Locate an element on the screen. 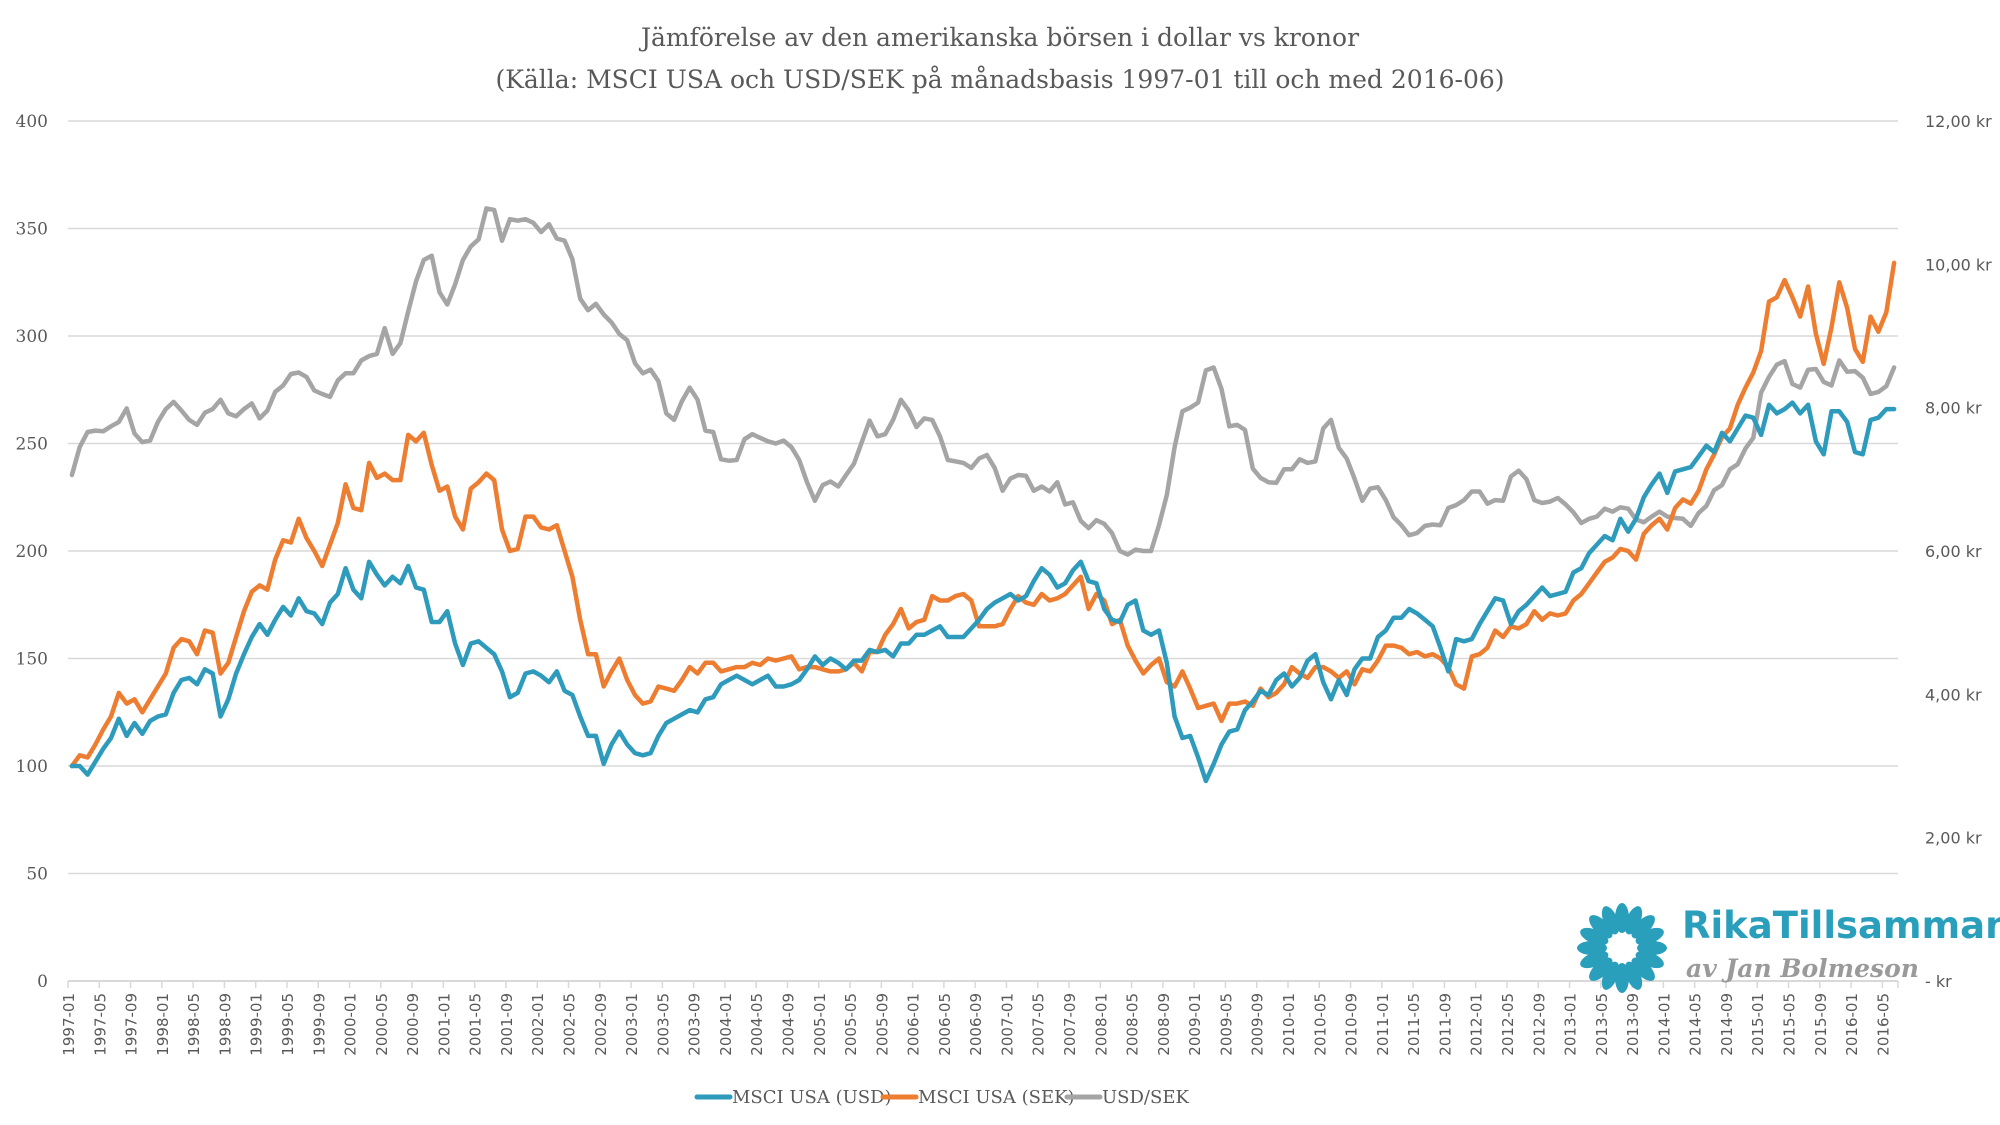 The image size is (2000, 1125). x-tick-label: 2004-05 is located at coordinates (757, 1024).